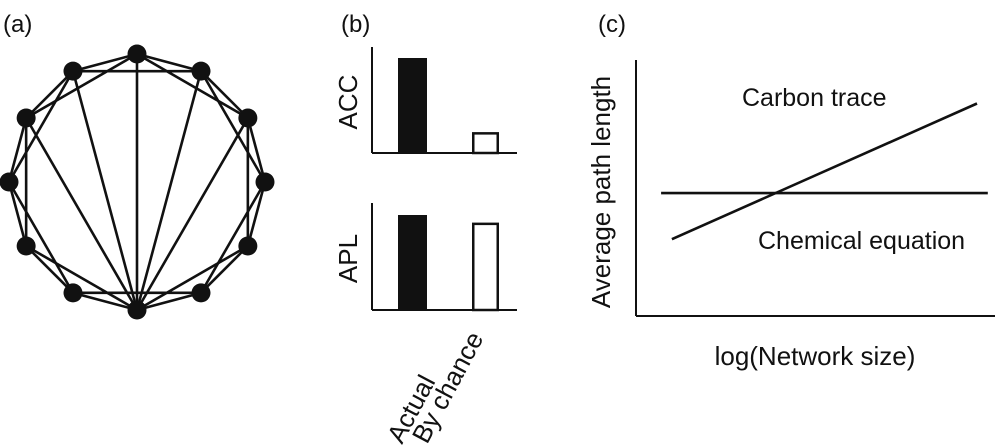  Describe the element at coordinates (815, 356) in the screenshot. I see `x-axis-label: log(Network size)` at that location.